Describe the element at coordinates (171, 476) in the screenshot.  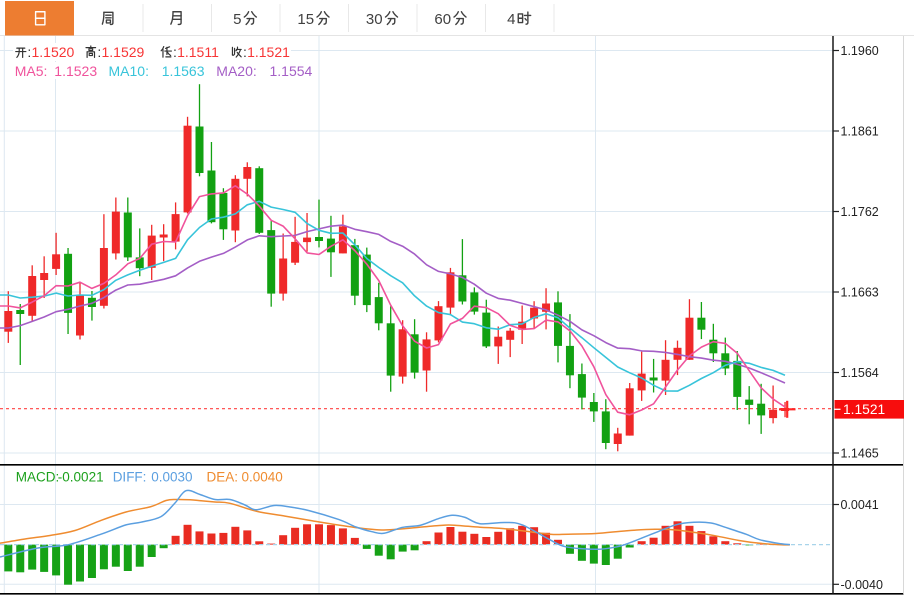
I see `svg-text: 0.0030` at that location.